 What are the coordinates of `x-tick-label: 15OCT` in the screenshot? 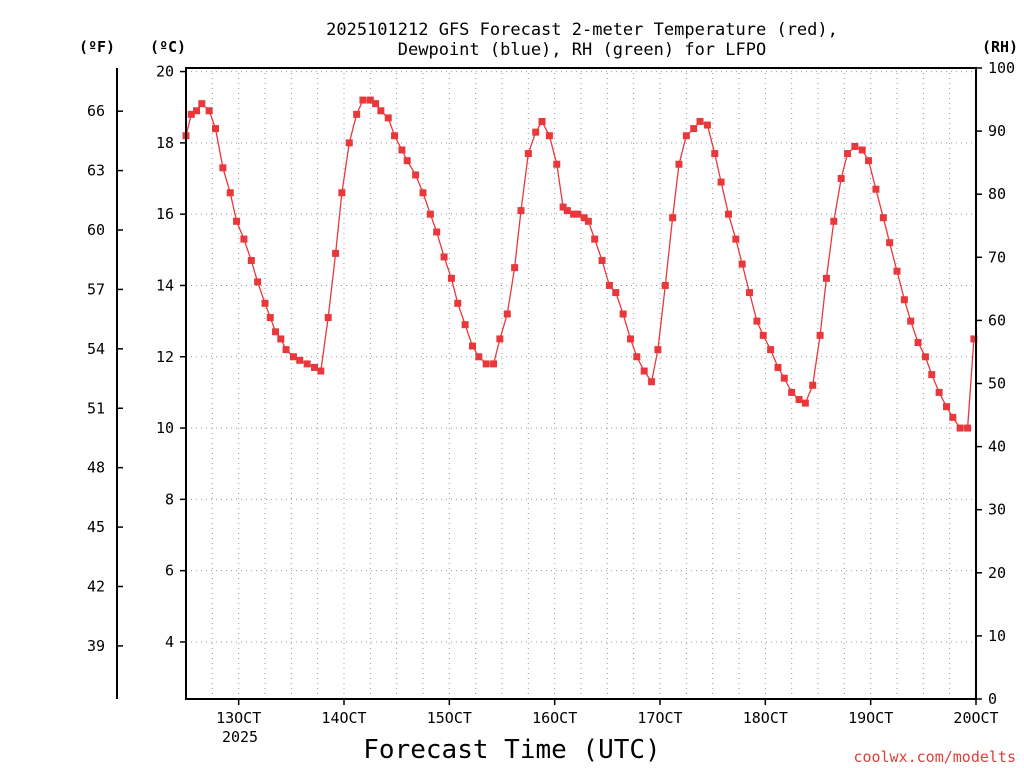 It's located at (449, 718).